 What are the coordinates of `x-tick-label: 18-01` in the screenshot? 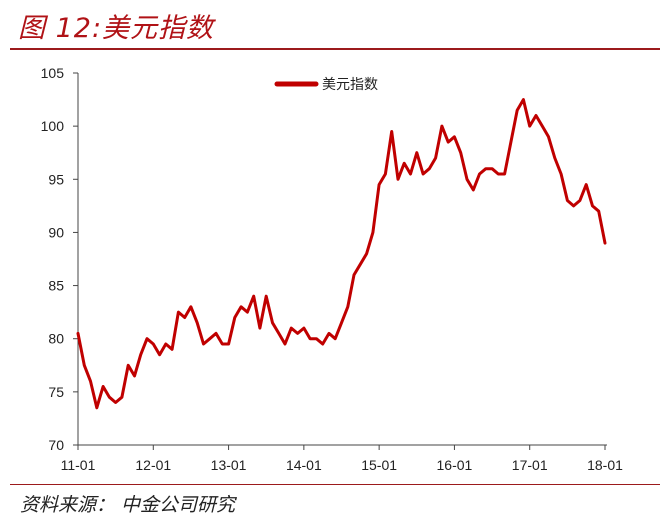 It's located at (605, 465).